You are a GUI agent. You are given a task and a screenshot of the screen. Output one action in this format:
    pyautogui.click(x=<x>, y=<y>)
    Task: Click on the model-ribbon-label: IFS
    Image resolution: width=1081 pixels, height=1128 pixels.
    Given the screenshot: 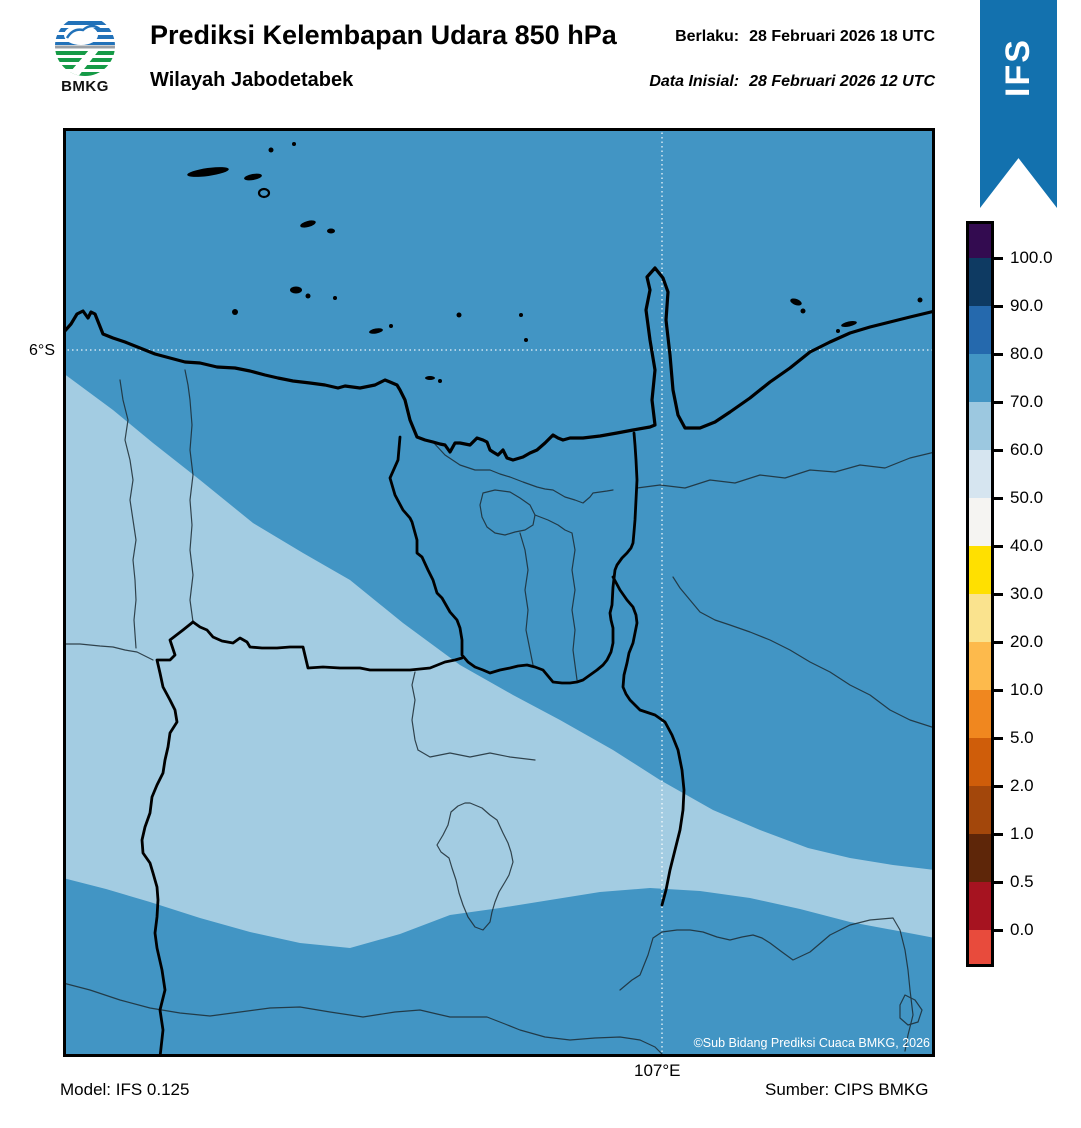 What is the action you would take?
    pyautogui.click(x=1018, y=67)
    